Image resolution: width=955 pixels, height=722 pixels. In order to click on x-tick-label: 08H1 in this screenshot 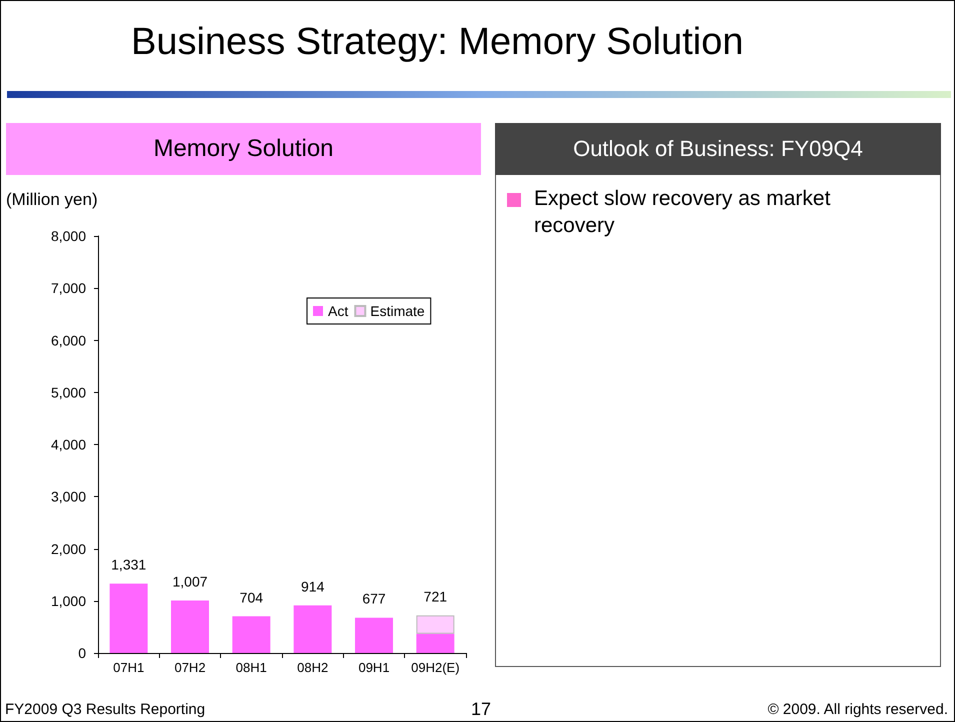, I will do `click(251, 667)`.